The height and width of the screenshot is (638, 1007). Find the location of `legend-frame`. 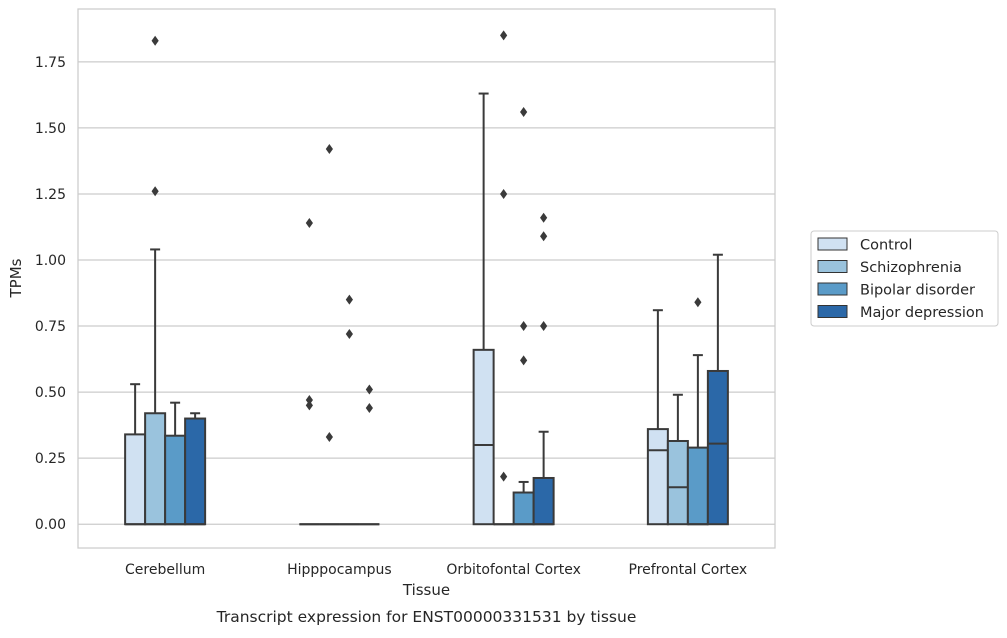

legend-frame is located at coordinates (904, 278).